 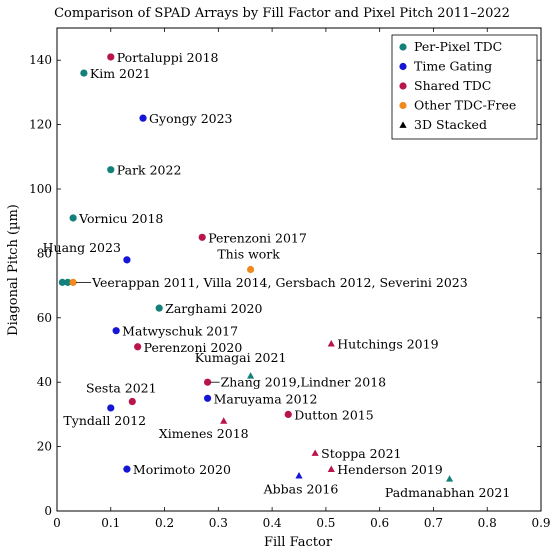 I want to click on point-label: Tyndall 2012, so click(x=104, y=420).